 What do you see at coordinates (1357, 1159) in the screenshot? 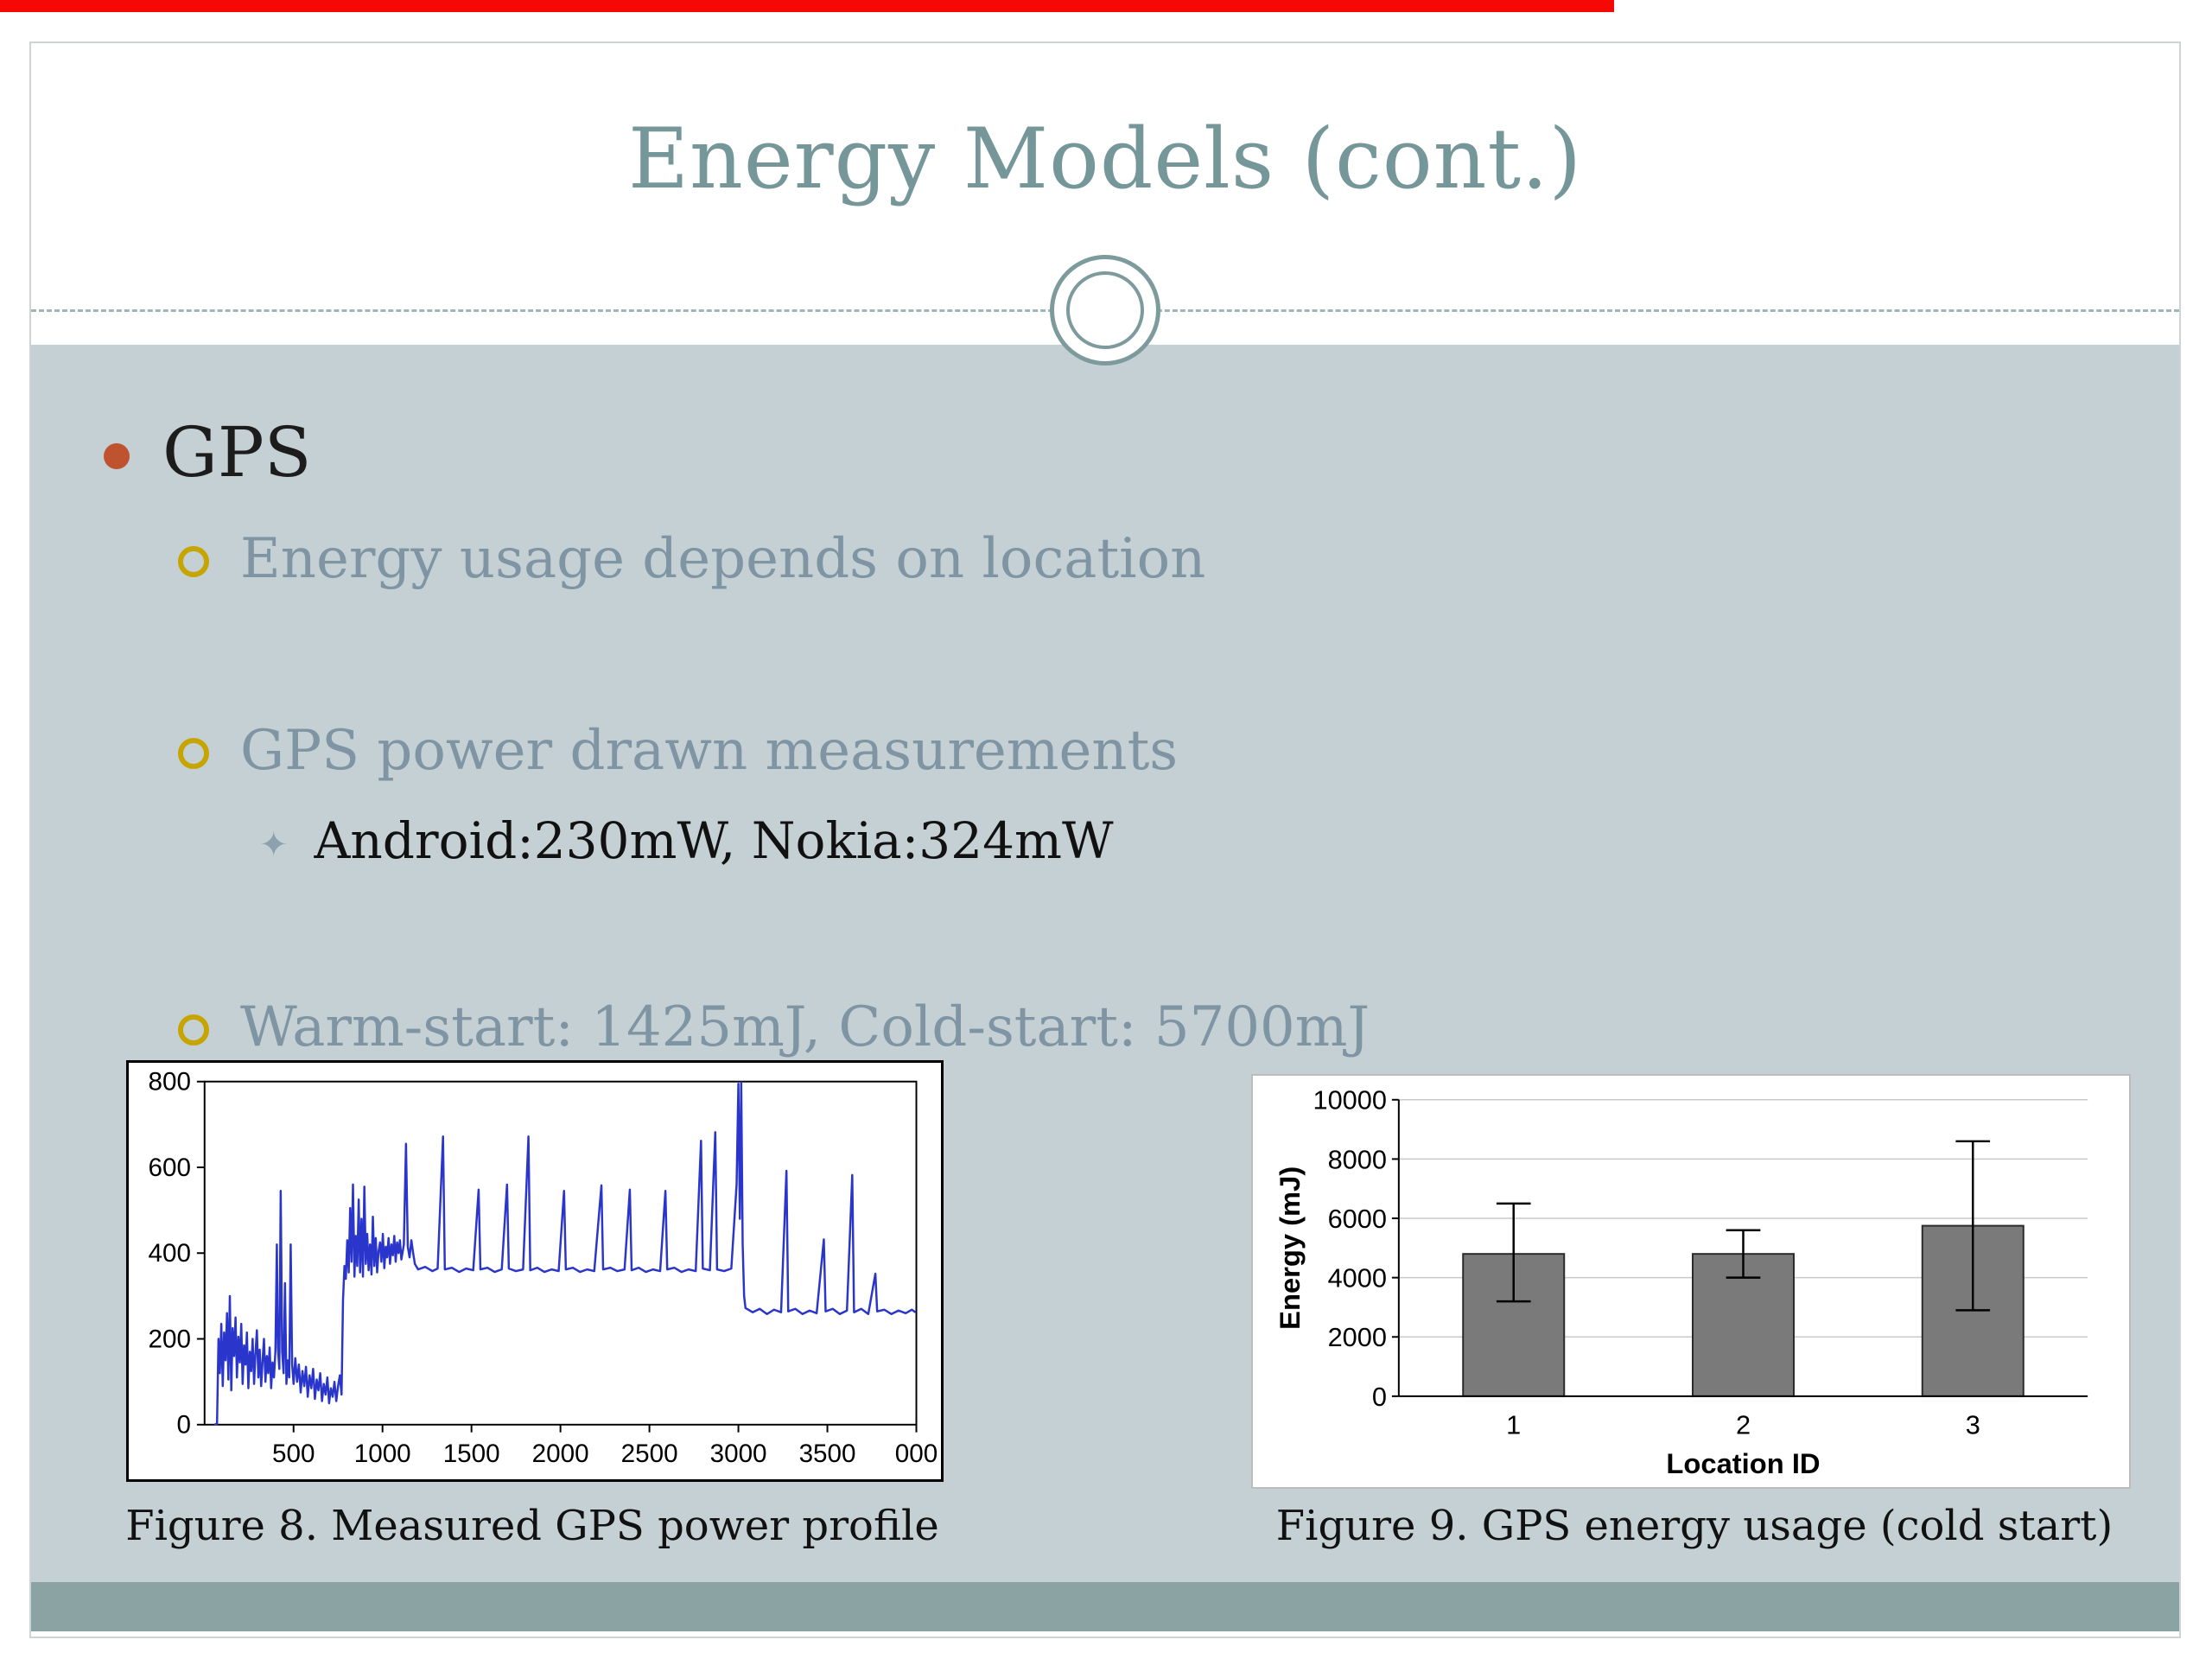
I see `svg-text: 8000` at bounding box center [1357, 1159].